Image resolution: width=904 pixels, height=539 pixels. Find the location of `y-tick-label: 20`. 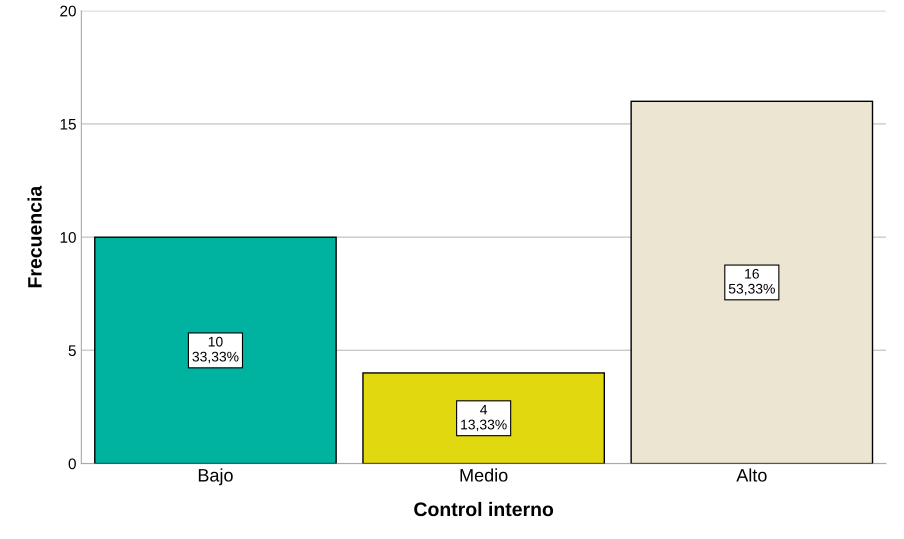

y-tick-label: 20 is located at coordinates (68, 11).